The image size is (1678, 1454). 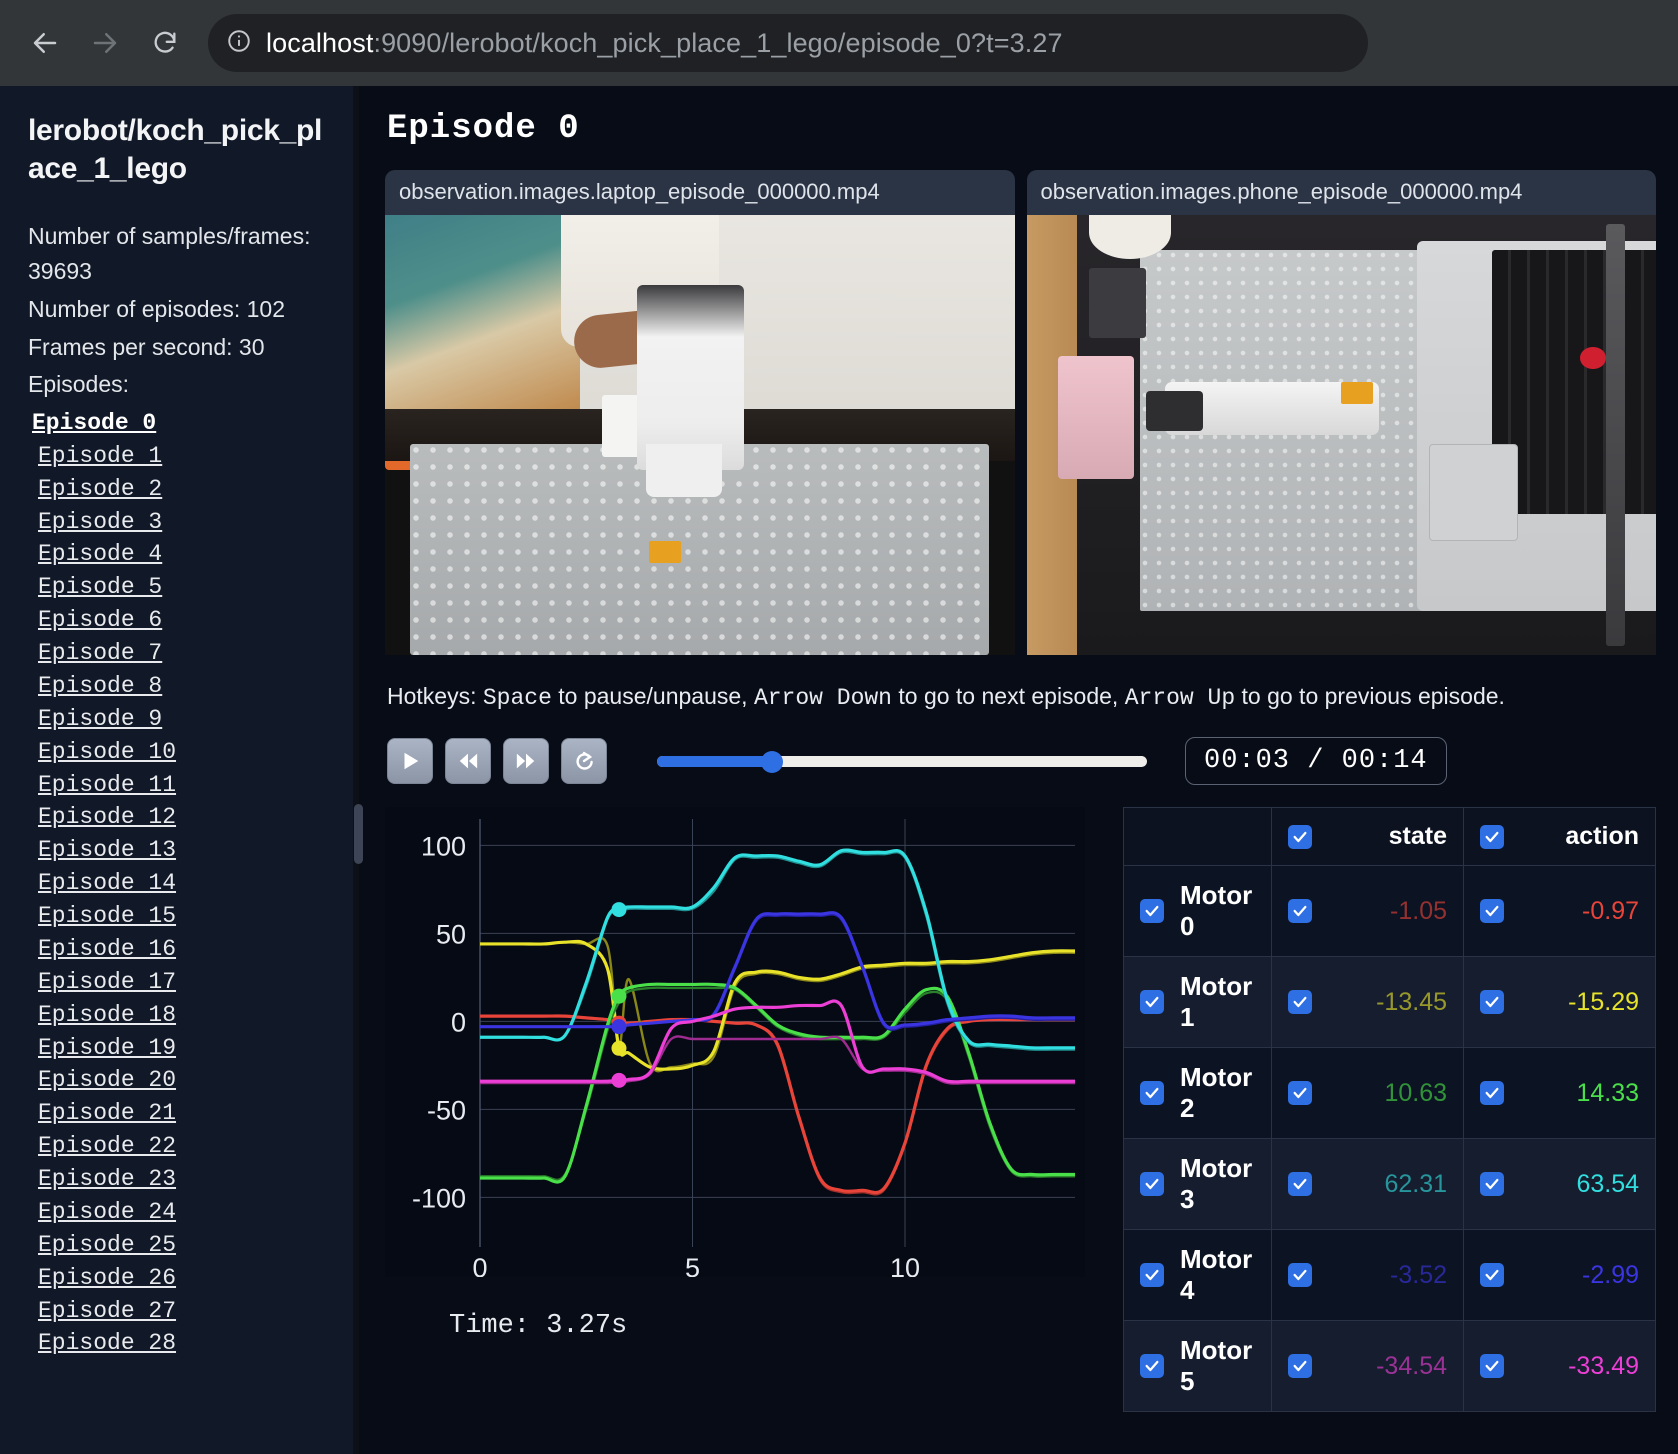 I want to click on sidebar-item-episode-6: Episode 6, so click(x=100, y=620).